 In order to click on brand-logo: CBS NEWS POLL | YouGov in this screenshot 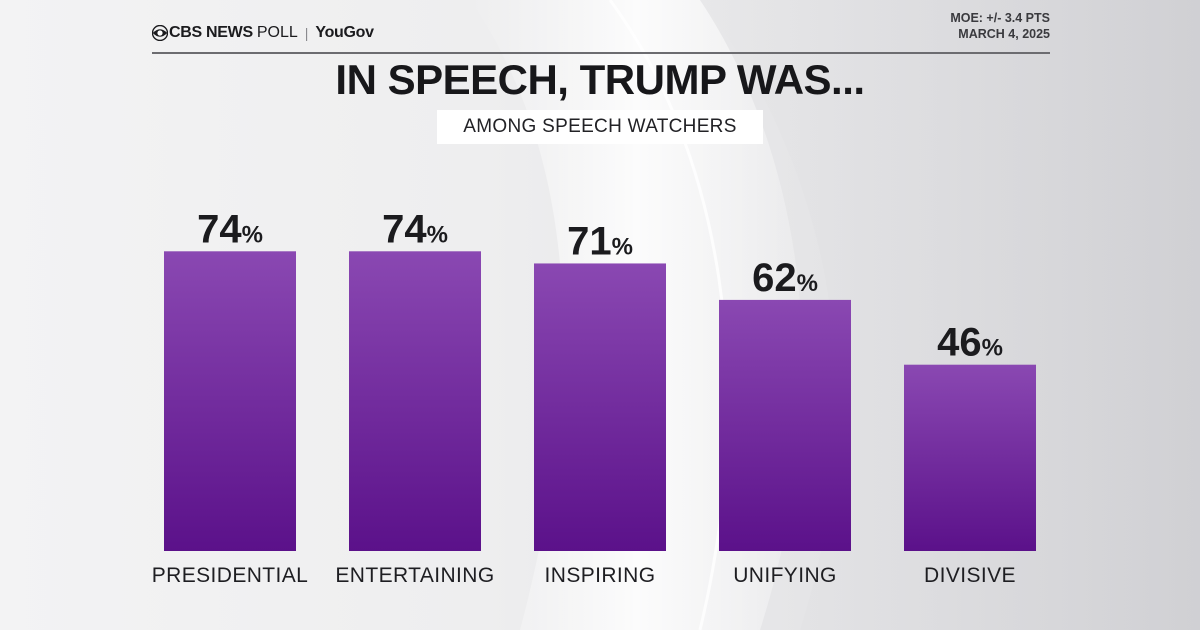, I will do `click(263, 33)`.